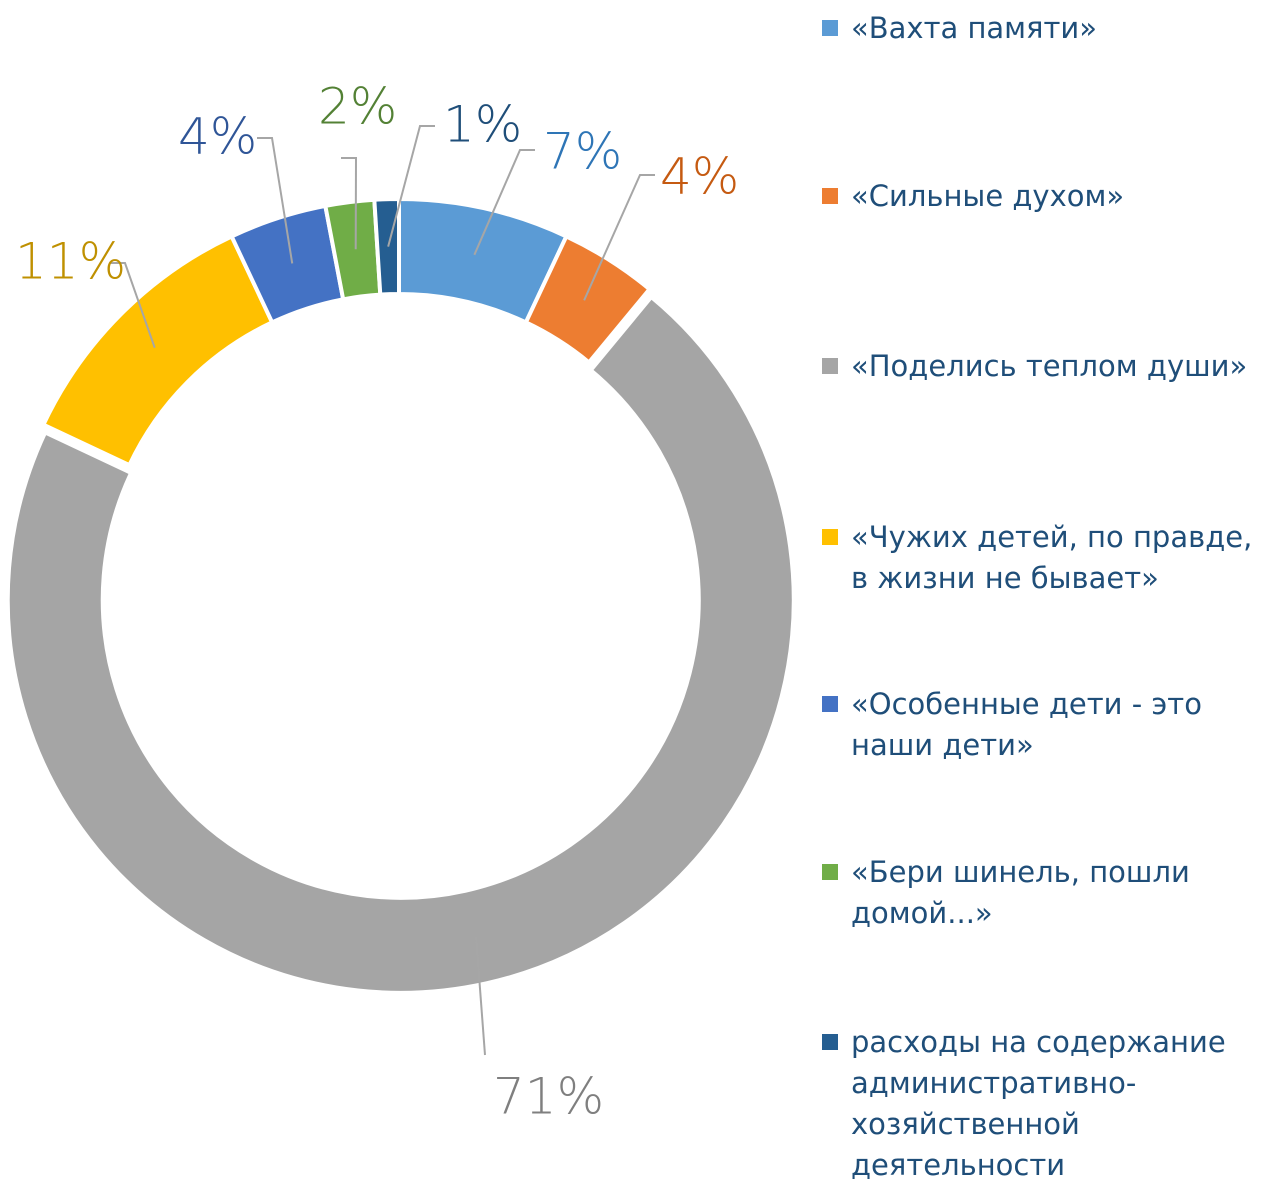  I want to click on data-label: 7%, so click(582, 152).